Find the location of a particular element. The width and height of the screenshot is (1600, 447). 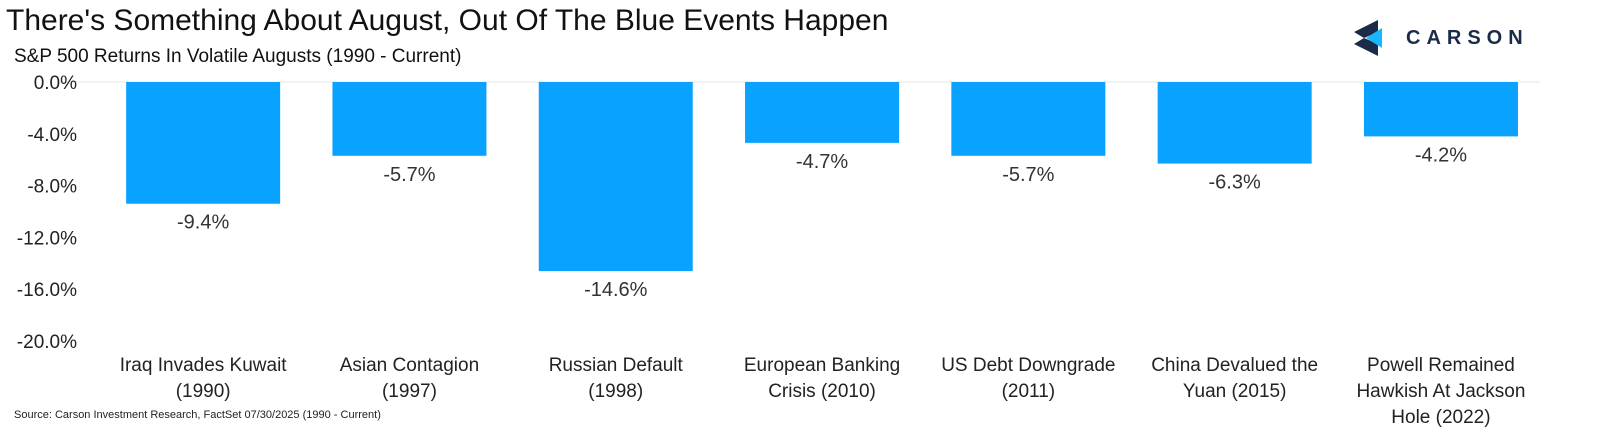

y-tick-label: 0.0% is located at coordinates (55, 83).